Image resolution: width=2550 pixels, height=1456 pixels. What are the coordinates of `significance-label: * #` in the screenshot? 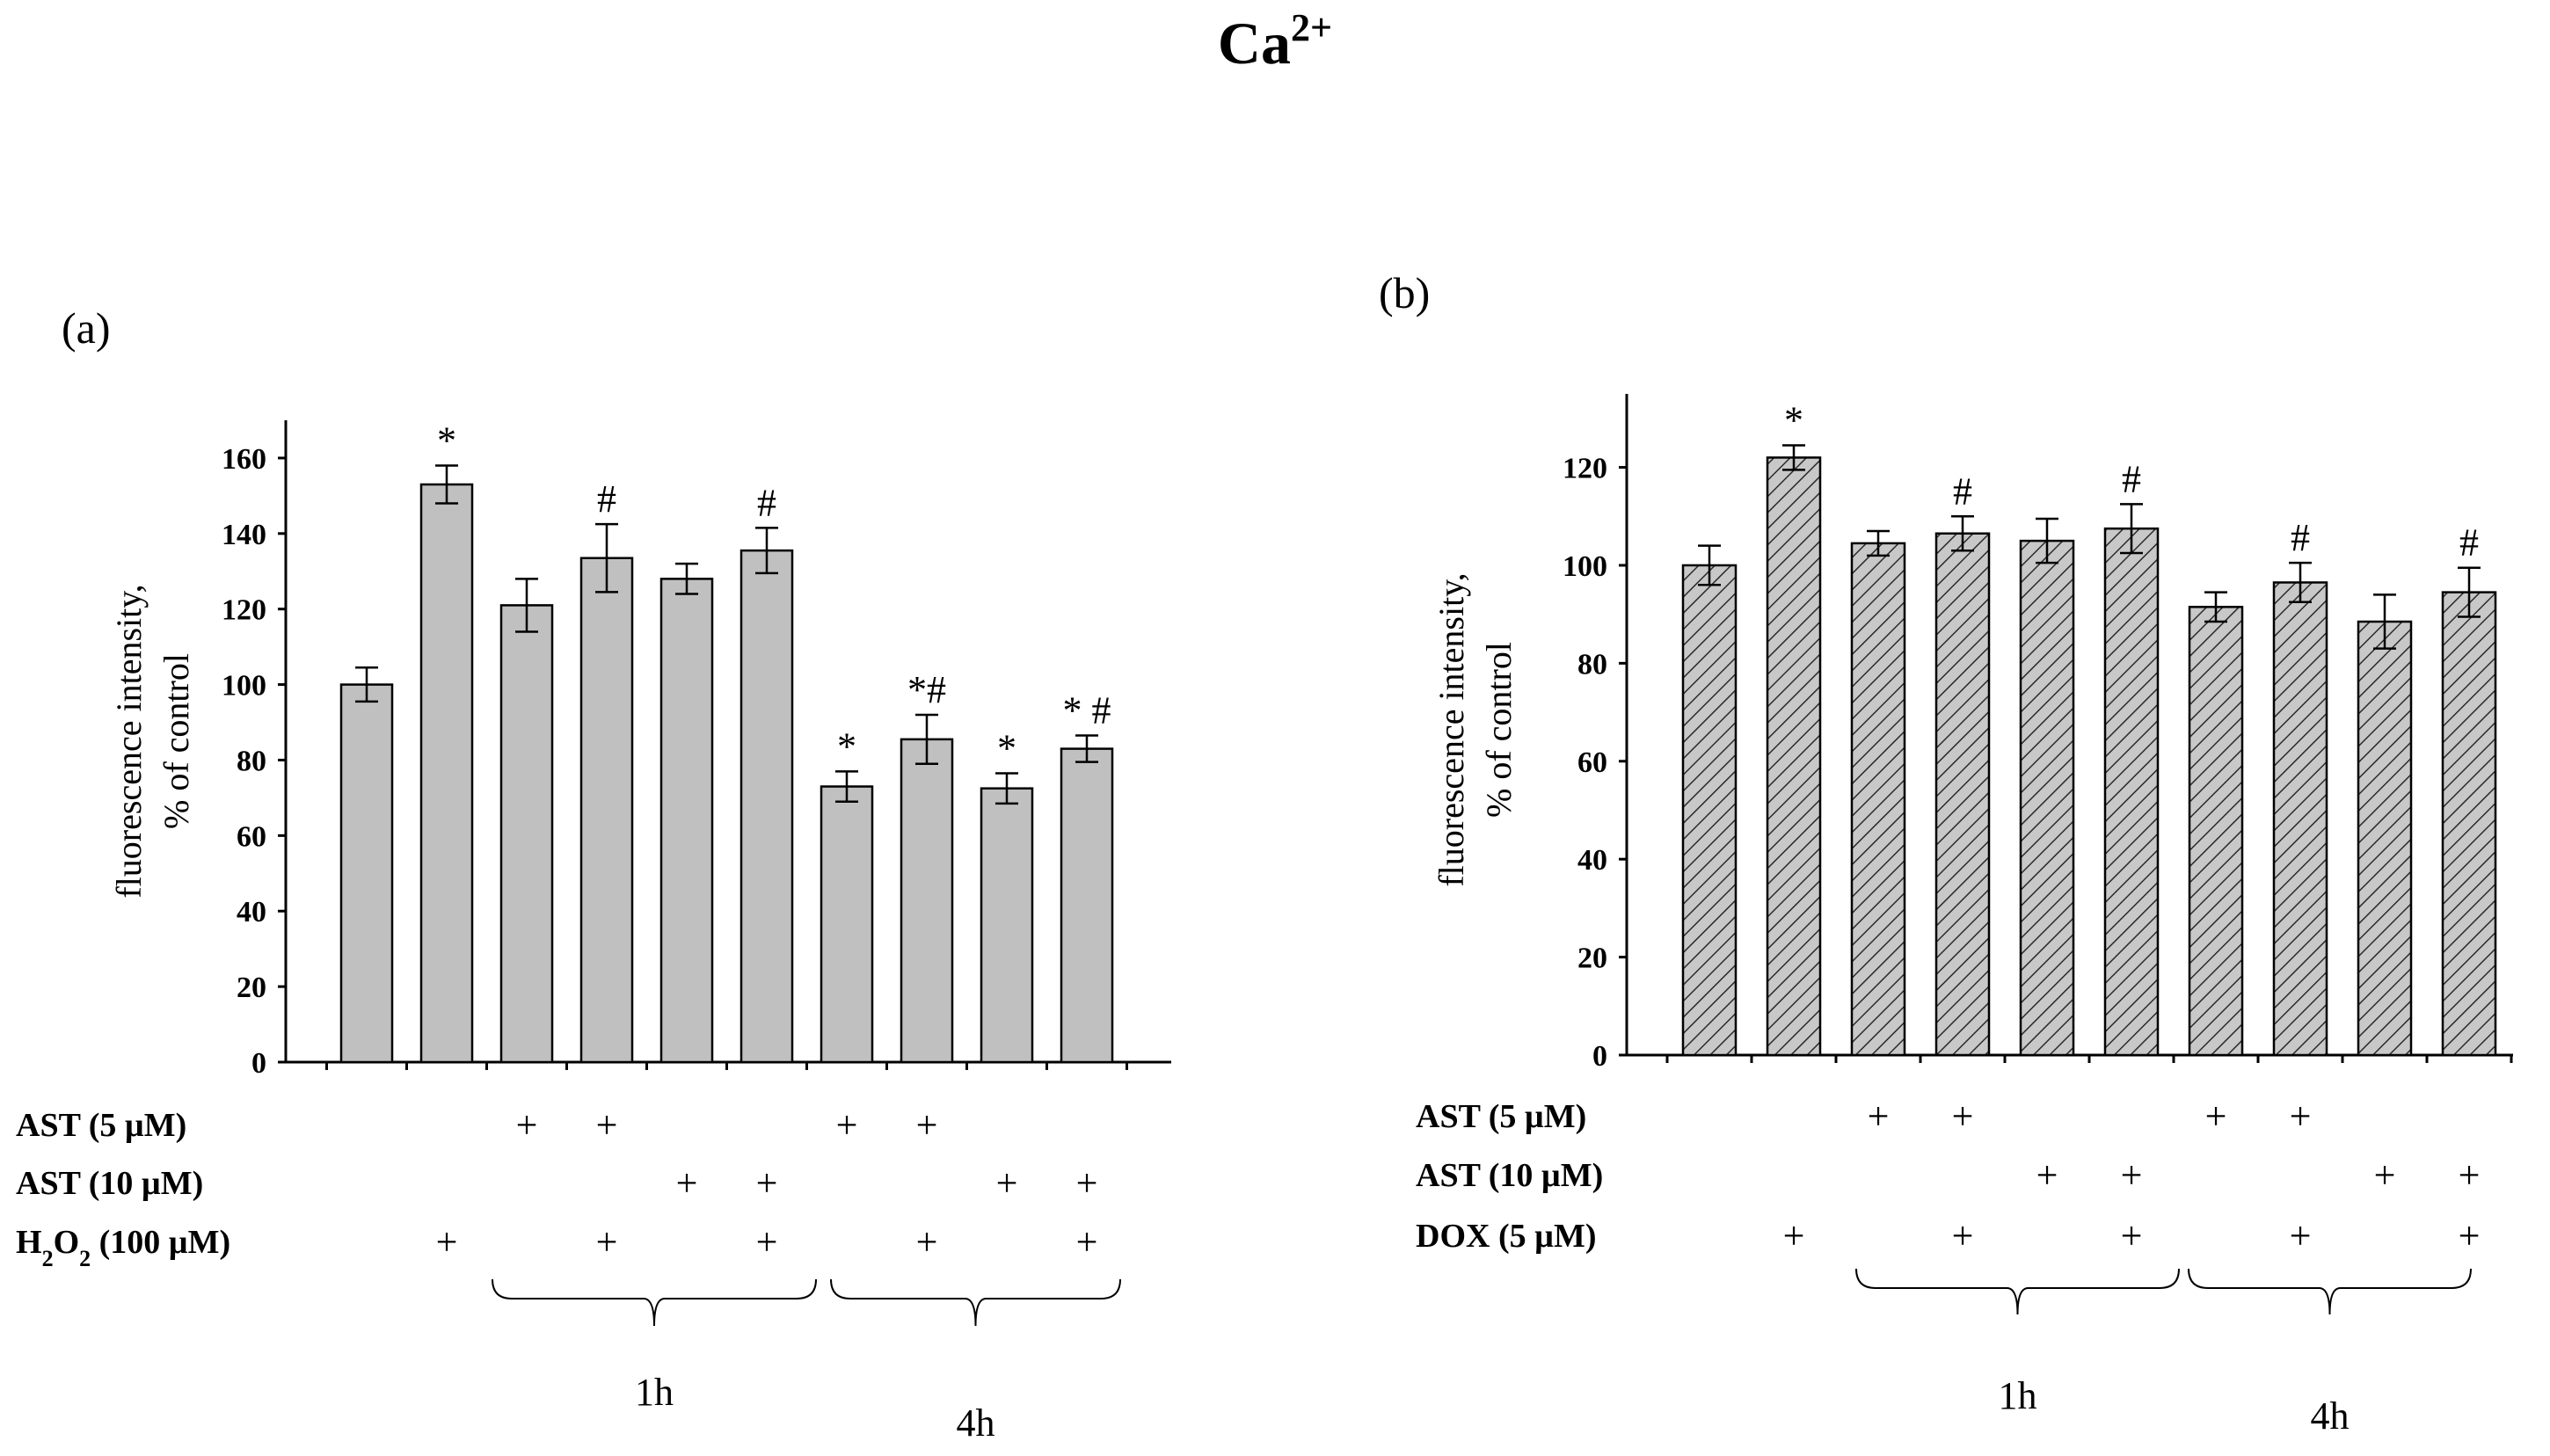 It's located at (1087, 710).